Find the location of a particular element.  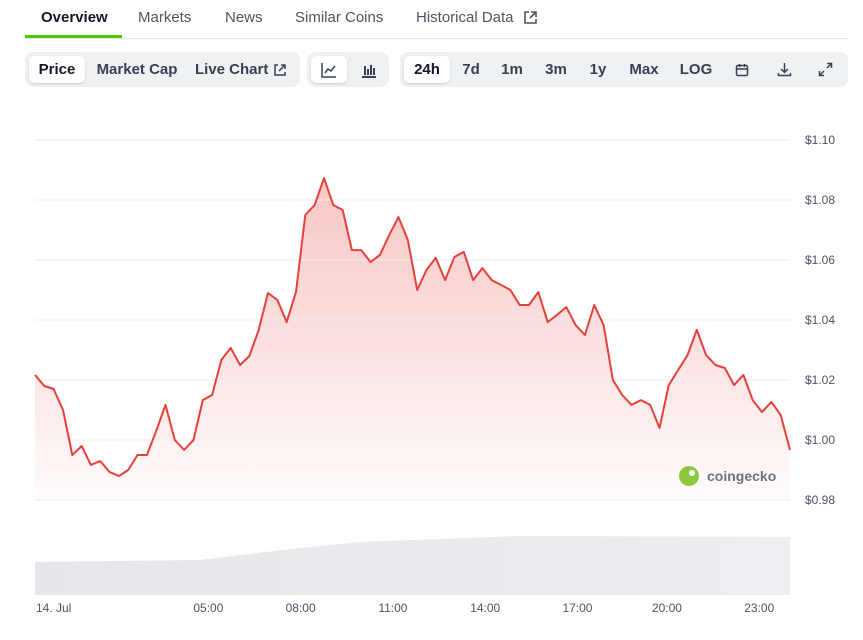

button: Max is located at coordinates (644, 69).